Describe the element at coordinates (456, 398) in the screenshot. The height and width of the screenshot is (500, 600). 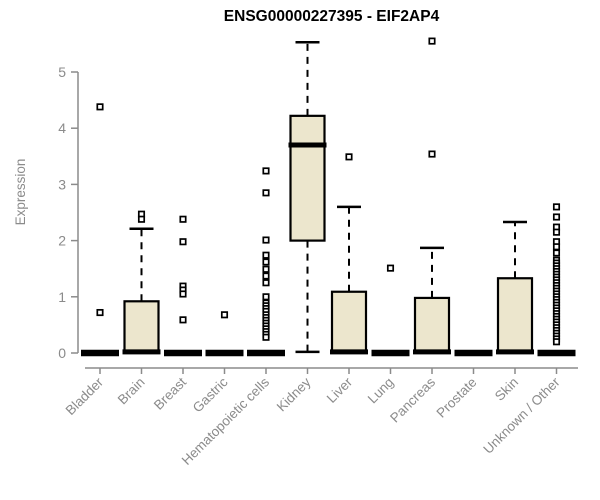
I see `x-category-label: Prostate` at that location.